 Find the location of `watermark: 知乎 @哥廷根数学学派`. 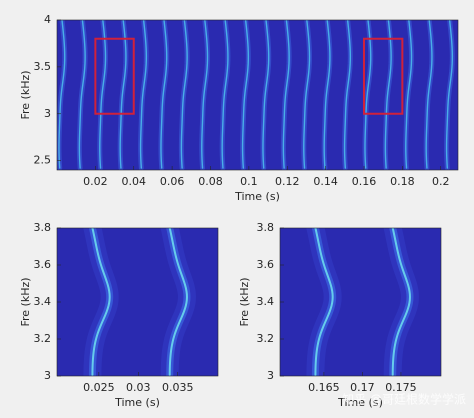

watermark: 知乎 @哥廷根数学学派 is located at coordinates (404, 399).